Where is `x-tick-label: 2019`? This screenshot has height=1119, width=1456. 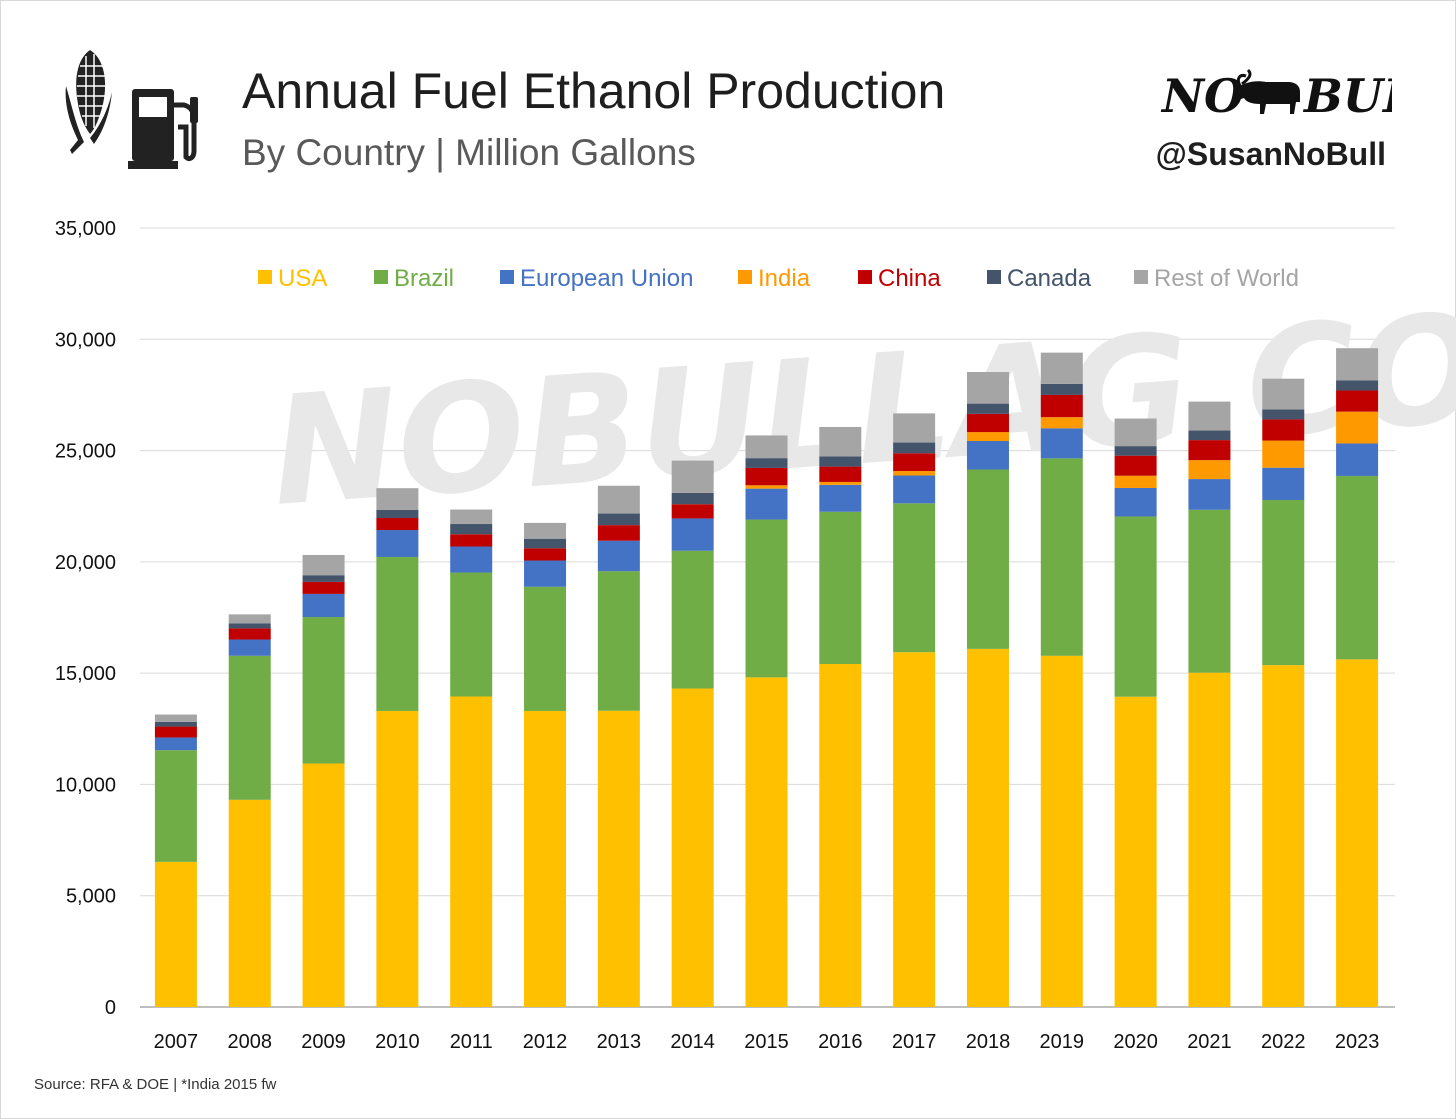 x-tick-label: 2019 is located at coordinates (1062, 1042).